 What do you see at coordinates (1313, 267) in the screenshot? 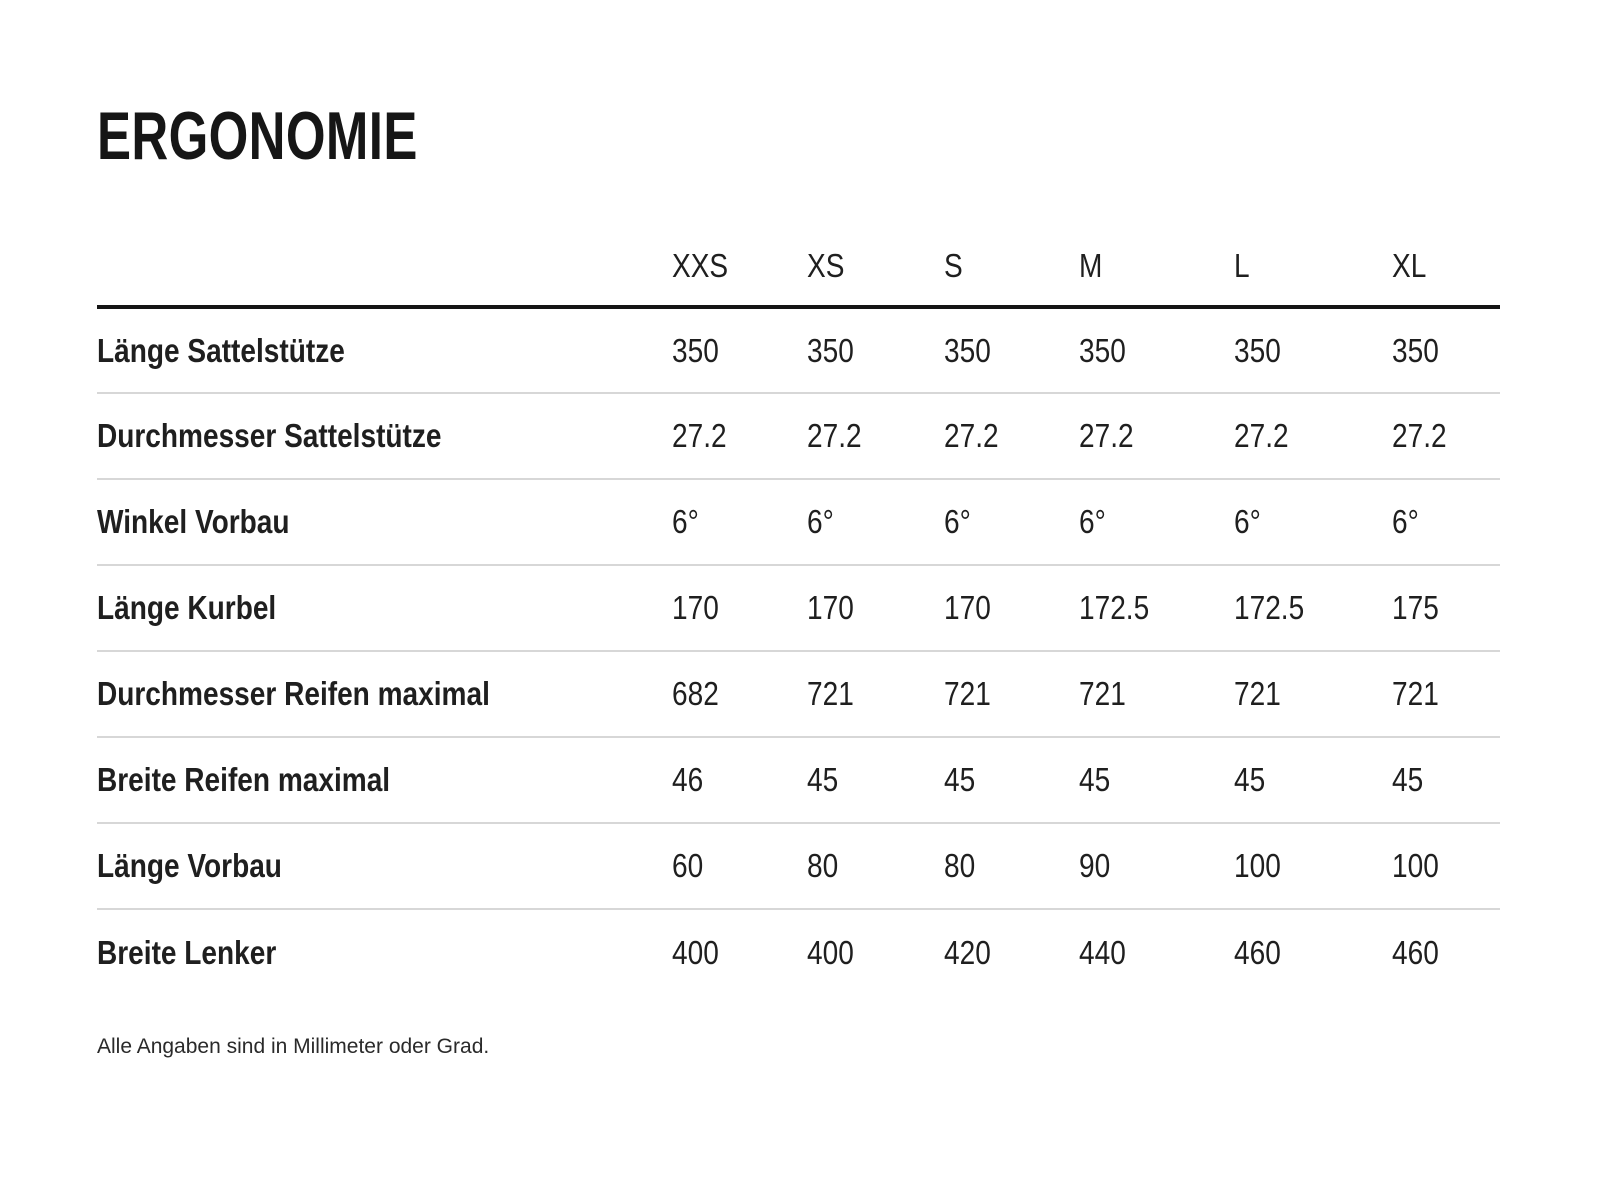
I see `column-header-l: L` at bounding box center [1313, 267].